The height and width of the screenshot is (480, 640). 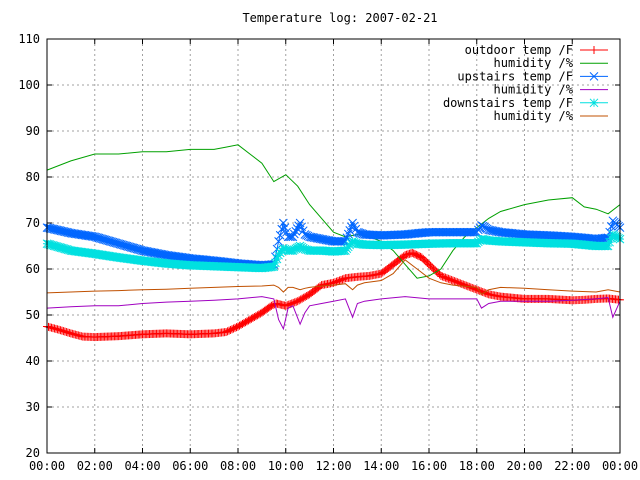 I want to click on x-tick-label: 08:00, so click(x=238, y=466).